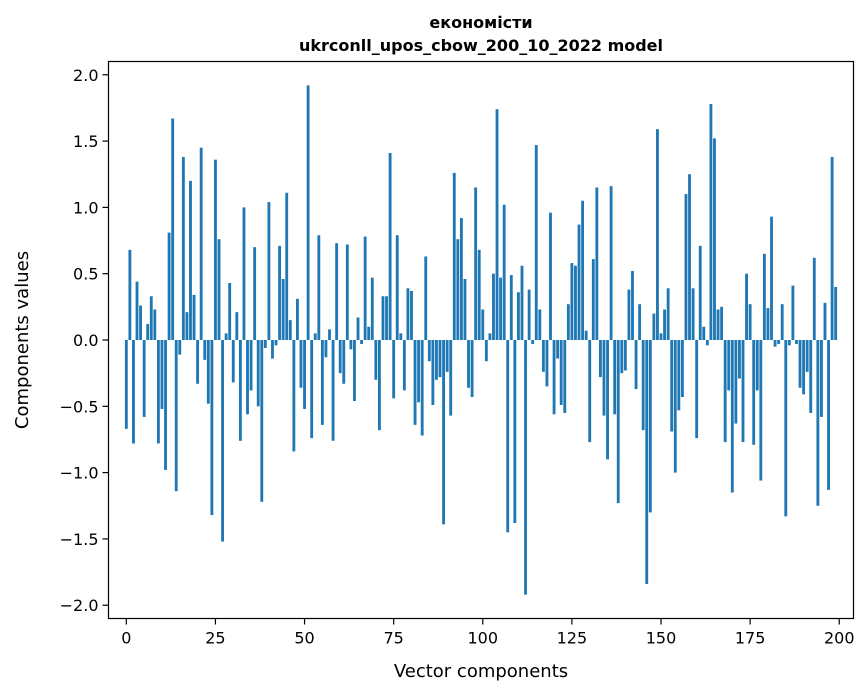 The width and height of the screenshot is (867, 696). I want to click on x-tick-label: 175, so click(750, 638).